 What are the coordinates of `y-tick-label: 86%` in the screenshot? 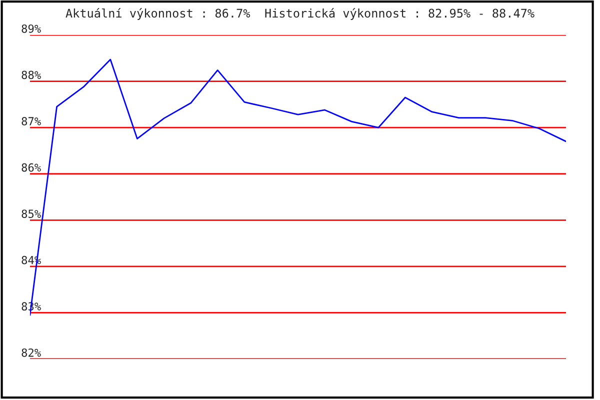 It's located at (31, 167).